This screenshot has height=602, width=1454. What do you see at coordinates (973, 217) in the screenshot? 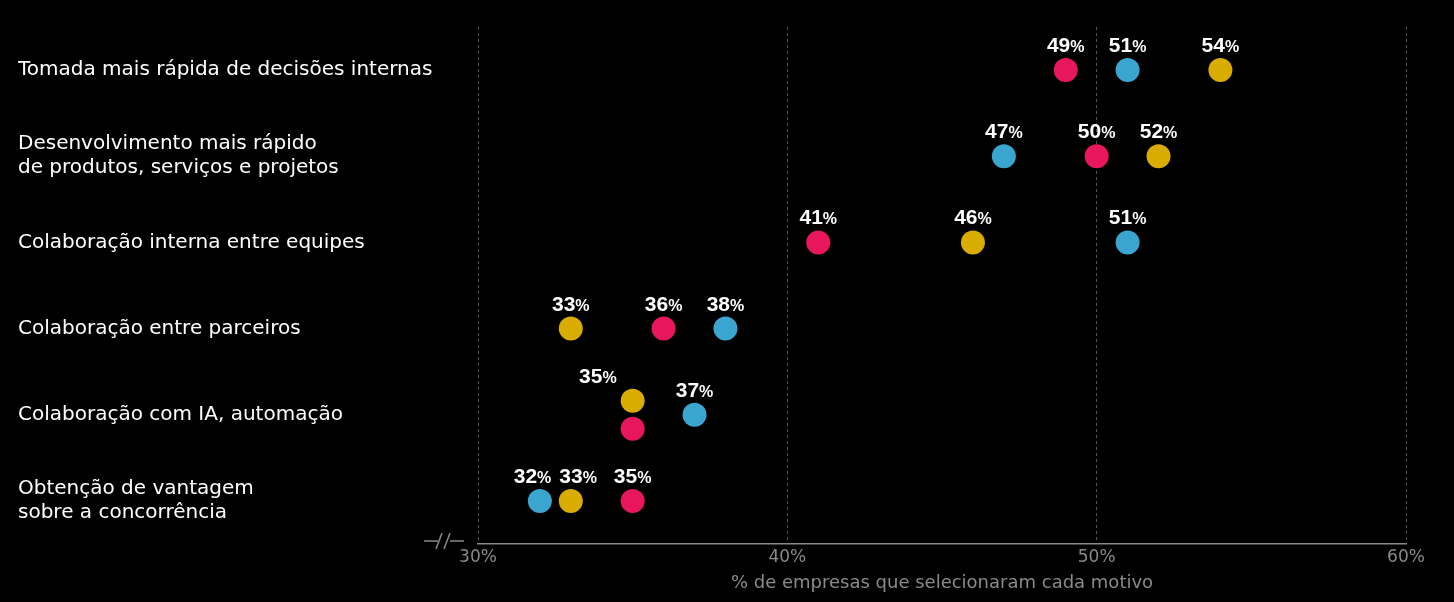
I see `data-label: 46%` at bounding box center [973, 217].